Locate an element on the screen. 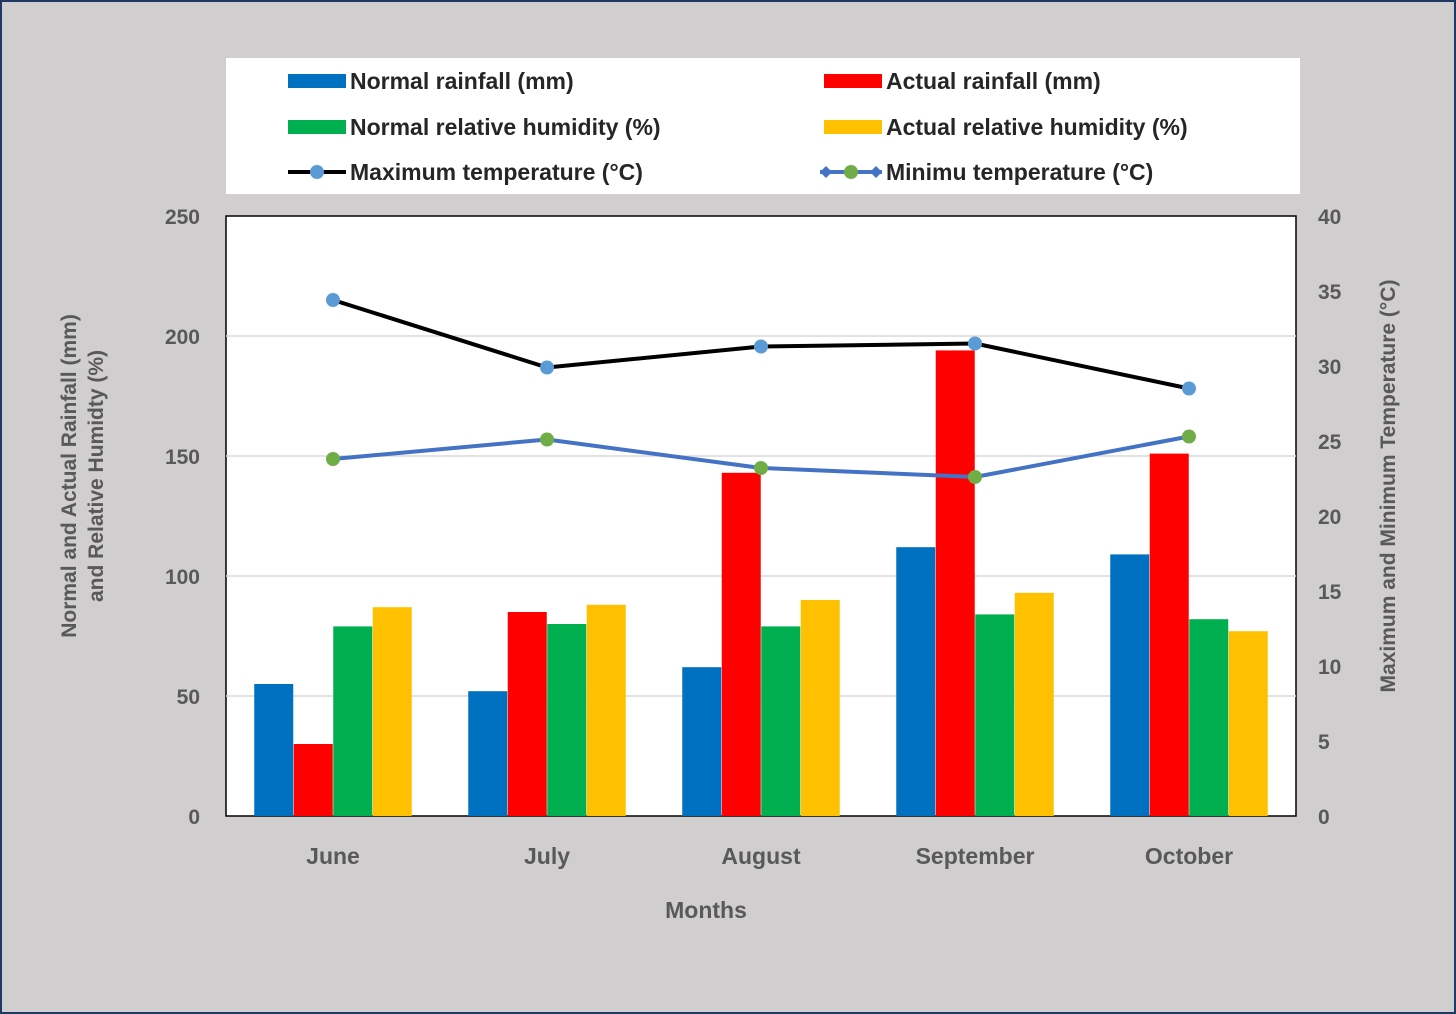 Image resolution: width=1456 pixels, height=1014 pixels. y2-axis-title: Maximum and Minimum Temperature (°C) is located at coordinates (1388, 486).